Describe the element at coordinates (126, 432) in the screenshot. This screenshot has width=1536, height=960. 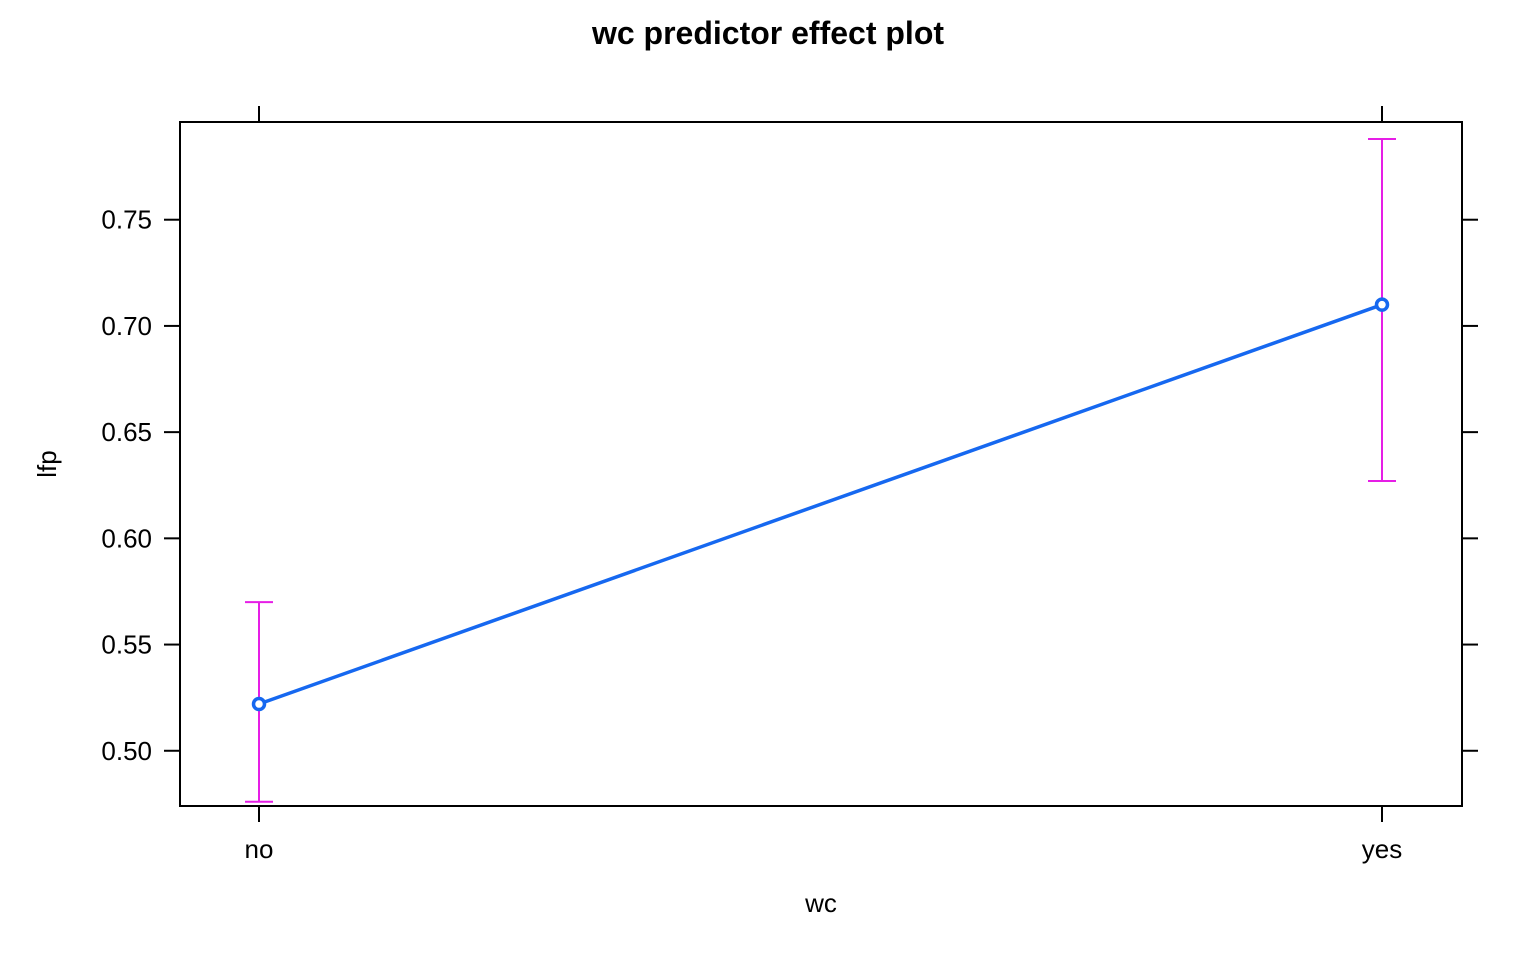
I see `y-tick-label: 0.65` at that location.